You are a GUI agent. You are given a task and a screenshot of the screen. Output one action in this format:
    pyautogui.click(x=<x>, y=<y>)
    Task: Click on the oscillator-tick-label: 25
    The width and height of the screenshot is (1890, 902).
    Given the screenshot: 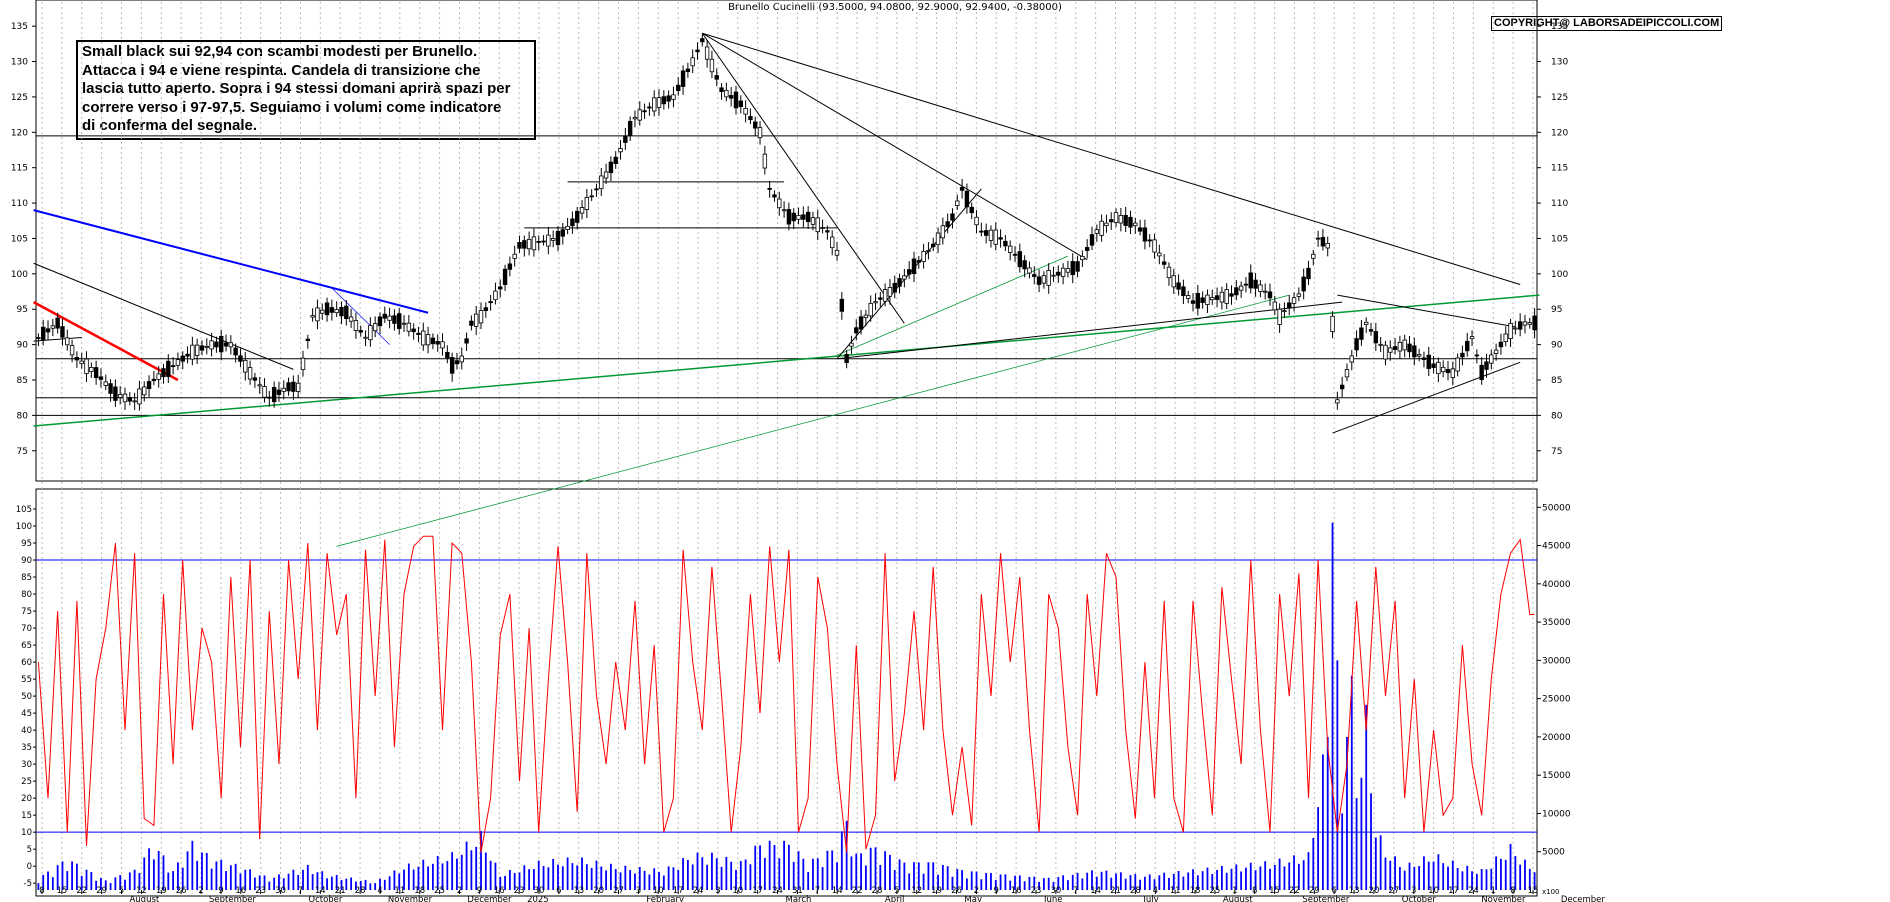 What is the action you would take?
    pyautogui.click(x=26, y=782)
    